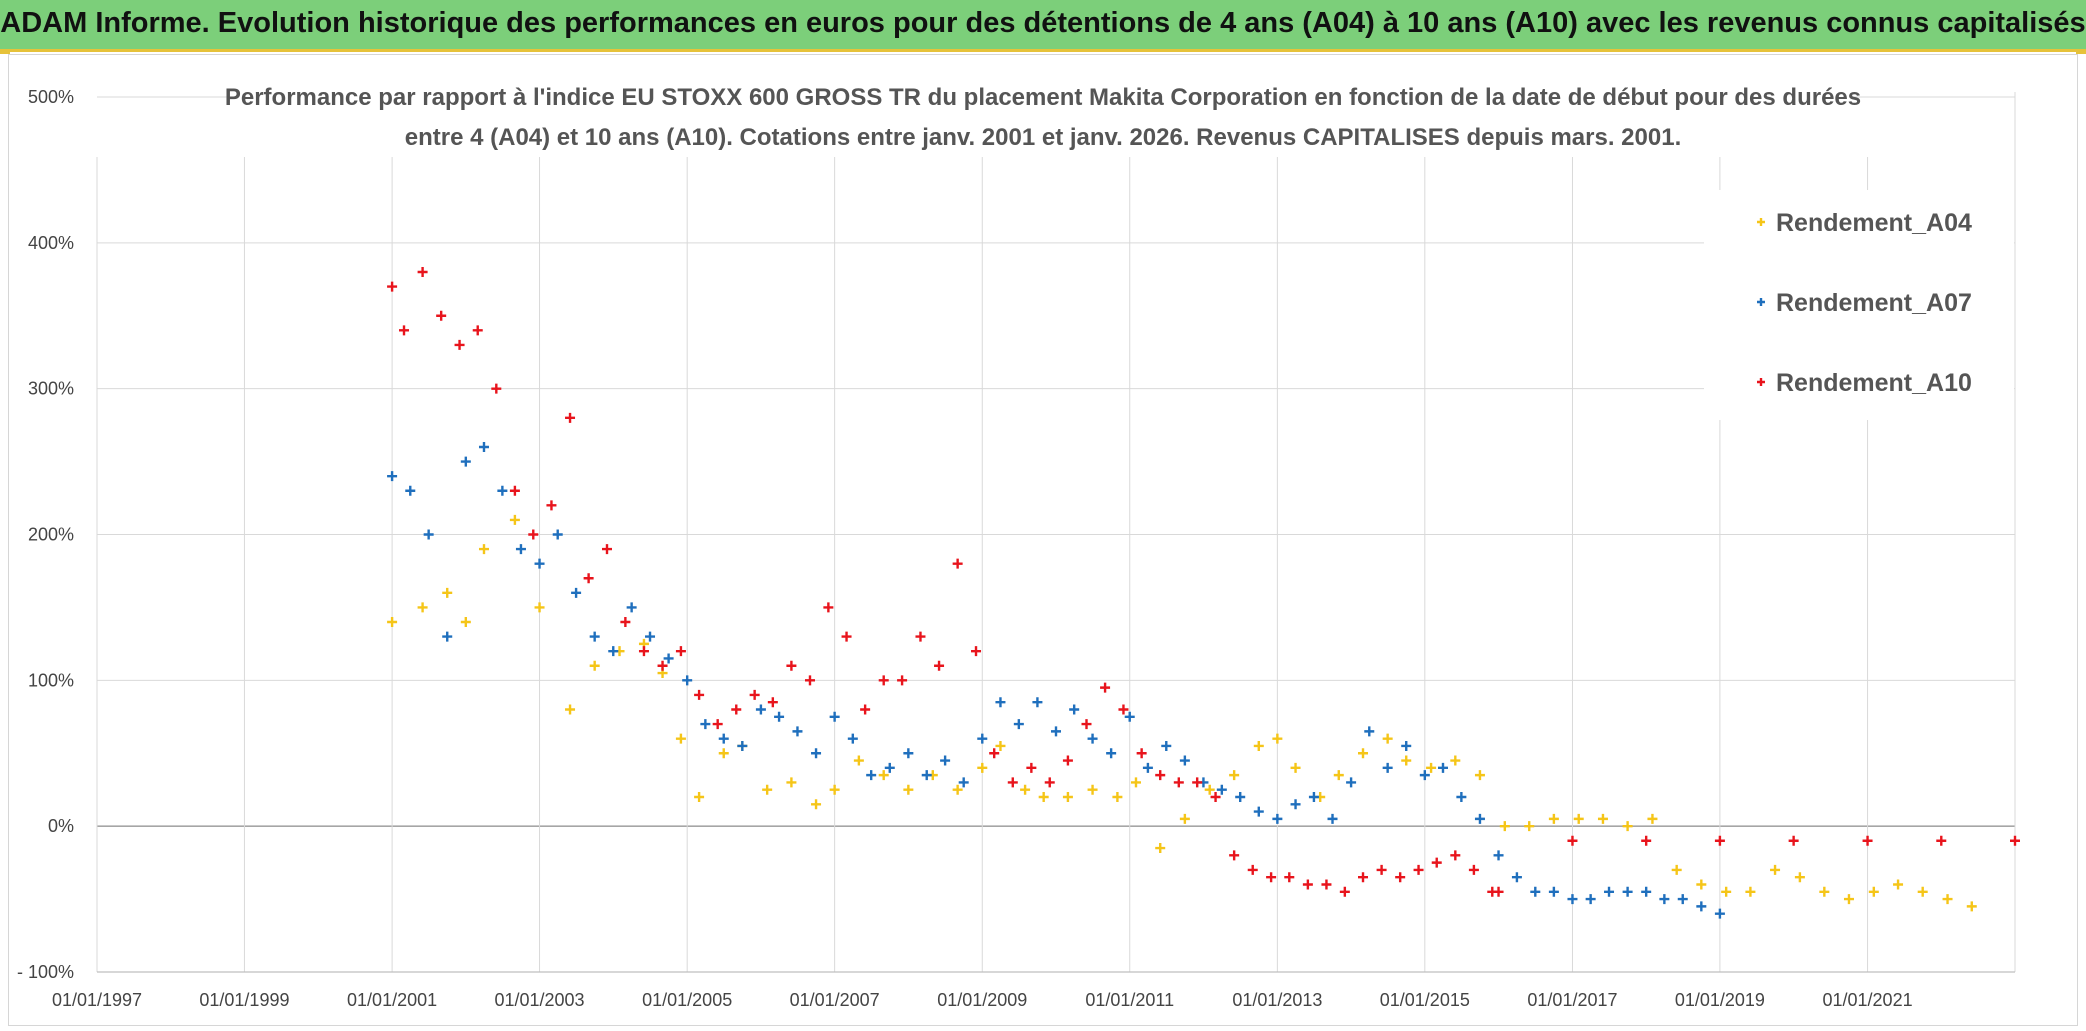 This screenshot has width=2086, height=1031. I want to click on legend-marker-a07, so click(1761, 302).